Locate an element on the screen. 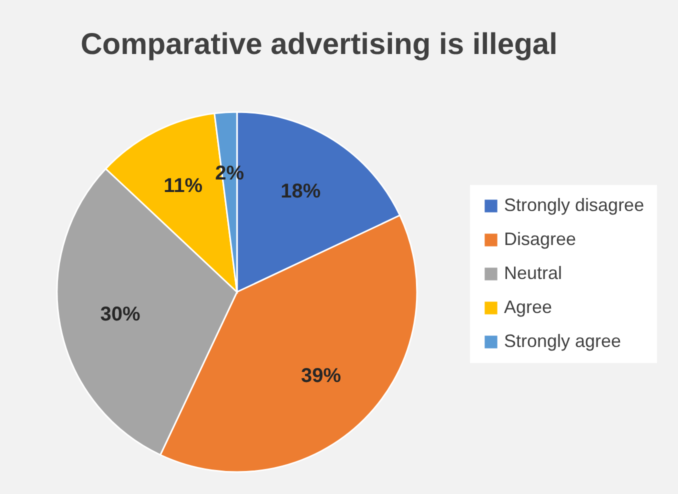  data-label: 30% is located at coordinates (120, 314).